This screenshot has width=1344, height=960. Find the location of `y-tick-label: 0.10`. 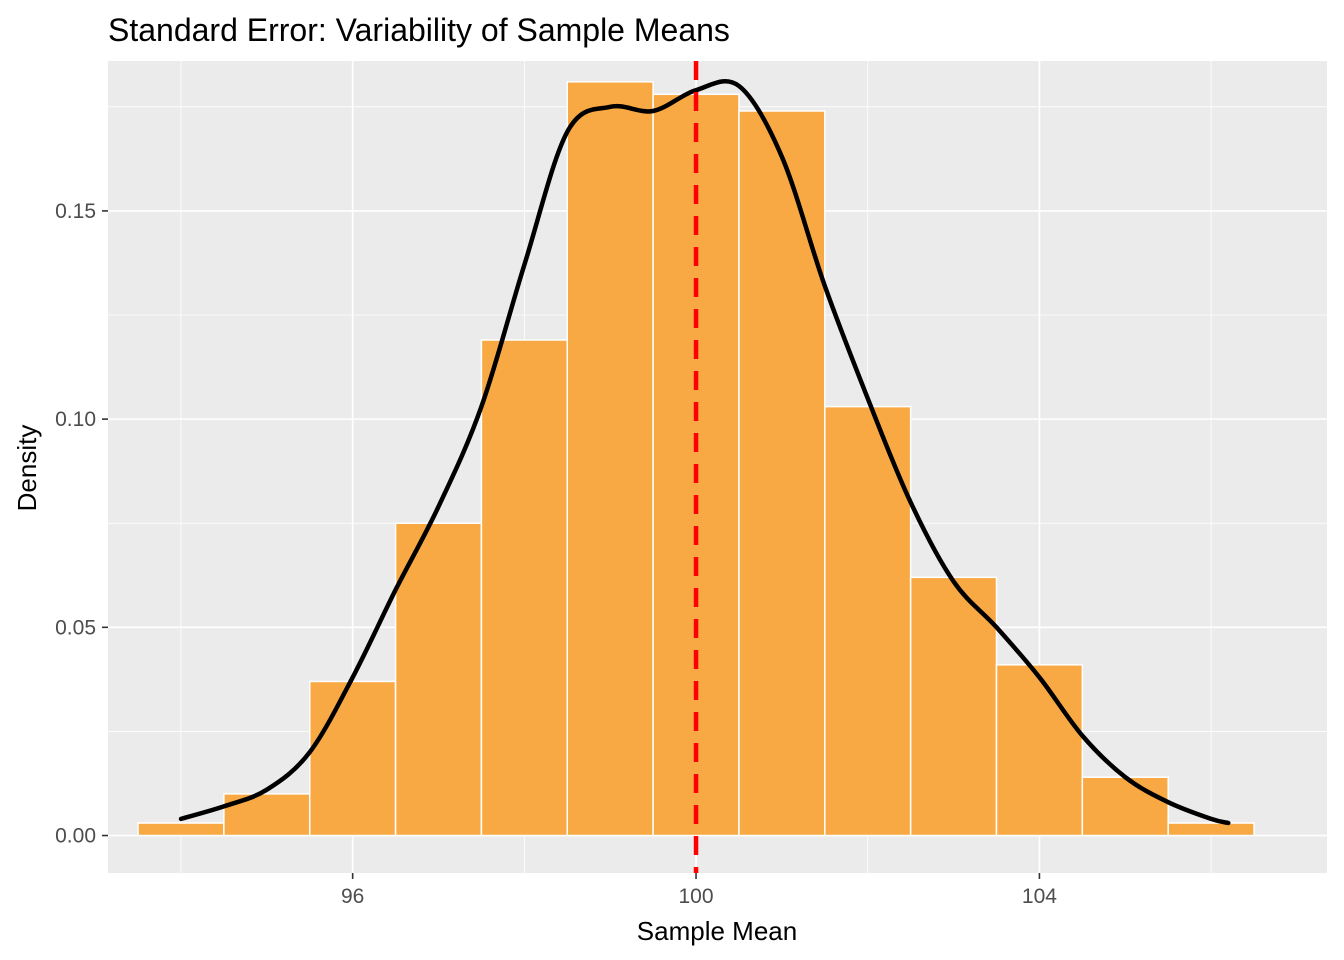

y-tick-label: 0.10 is located at coordinates (75, 419).